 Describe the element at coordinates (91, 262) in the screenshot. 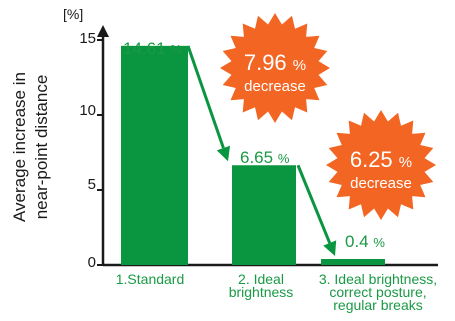

I see `y-tick-label: 0` at that location.